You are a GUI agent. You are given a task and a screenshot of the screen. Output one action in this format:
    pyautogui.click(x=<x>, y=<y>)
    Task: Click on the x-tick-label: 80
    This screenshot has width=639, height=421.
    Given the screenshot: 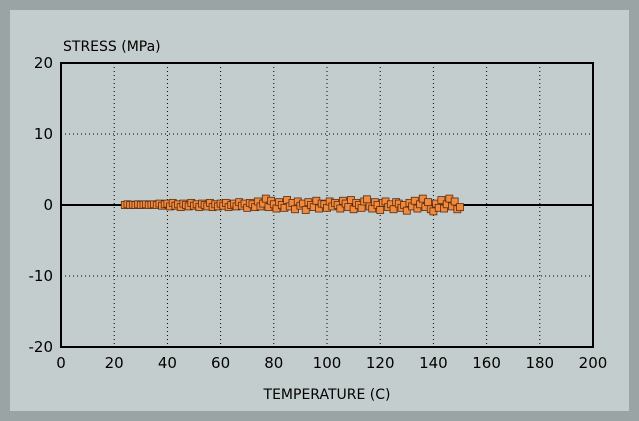 What is the action you would take?
    pyautogui.click(x=273, y=363)
    